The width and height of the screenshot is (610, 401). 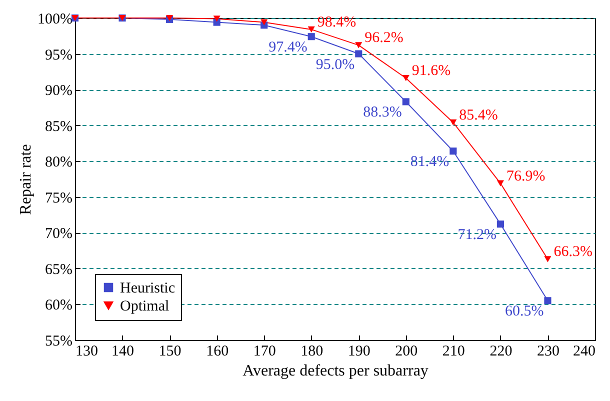 What do you see at coordinates (217, 352) in the screenshot?
I see `x-tick-label: 160` at bounding box center [217, 352].